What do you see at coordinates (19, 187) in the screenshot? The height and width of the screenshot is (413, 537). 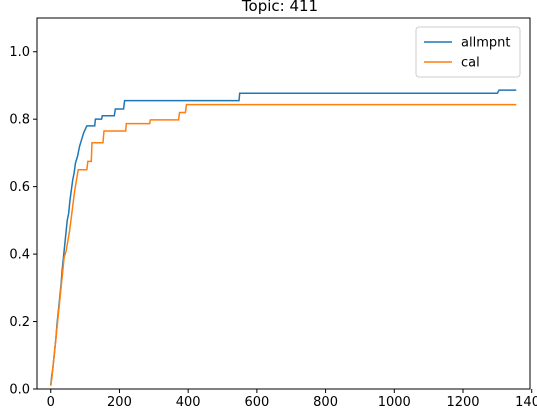 I see `y-tick-label: 0.6` at bounding box center [19, 187].